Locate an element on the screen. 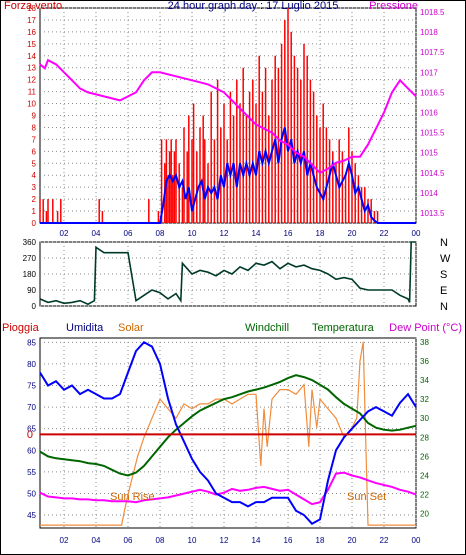  pressure-tick-label: 1014.5 is located at coordinates (432, 173).